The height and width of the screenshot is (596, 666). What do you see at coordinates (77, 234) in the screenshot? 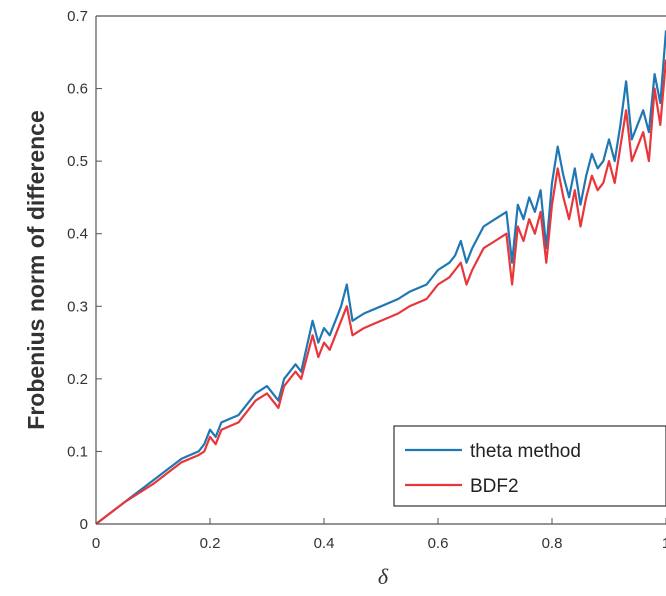
I see `y-tick-label: 0.4` at bounding box center [77, 234].